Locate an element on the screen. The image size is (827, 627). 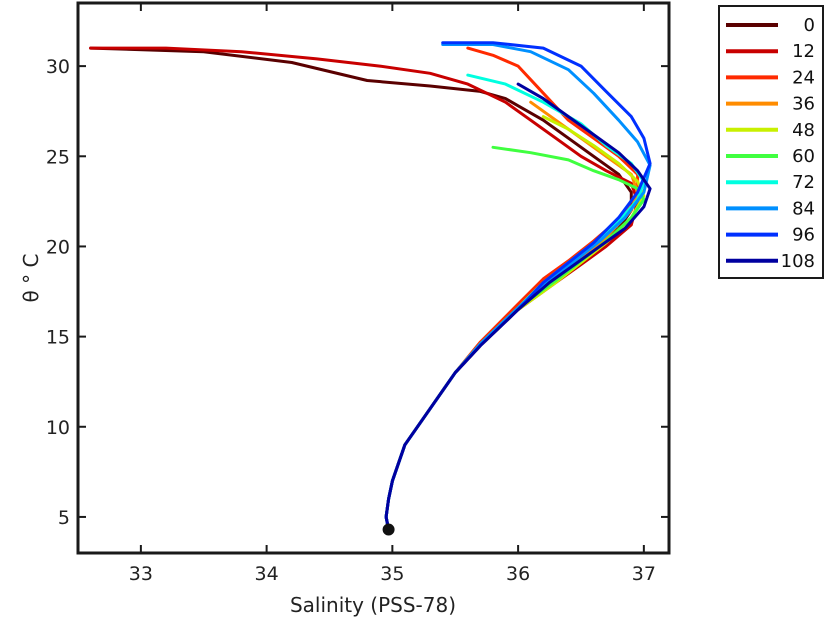
x-tick-label: 34 is located at coordinates (267, 574).